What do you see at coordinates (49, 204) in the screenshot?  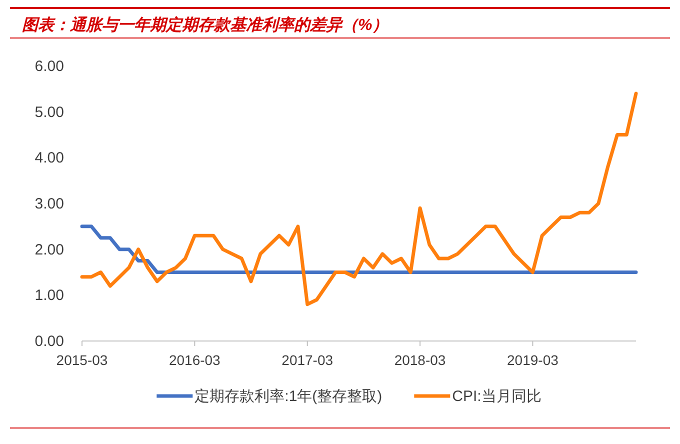 I see `y-tick-label: 3.00` at bounding box center [49, 204].